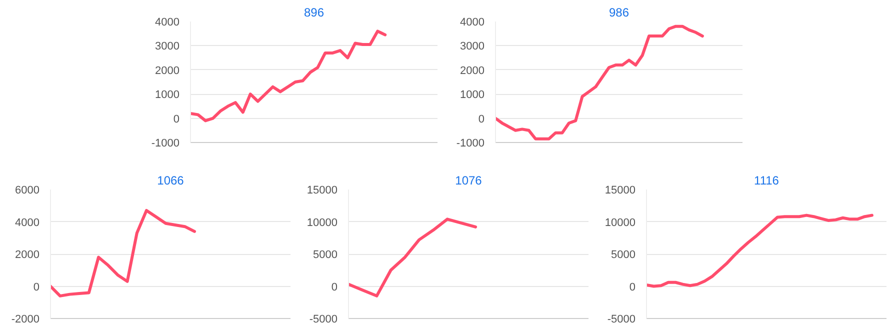 The height and width of the screenshot is (328, 895). I want to click on chart-title: 896, so click(314, 13).